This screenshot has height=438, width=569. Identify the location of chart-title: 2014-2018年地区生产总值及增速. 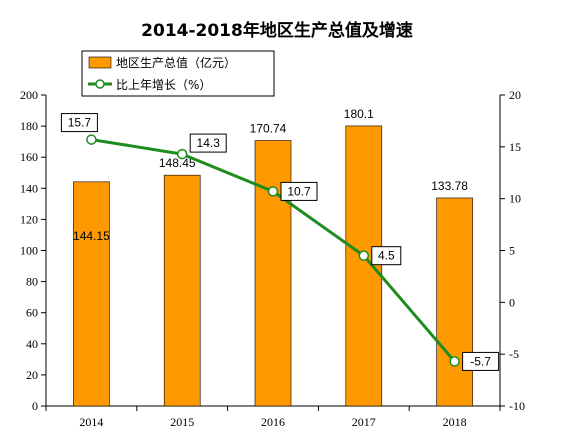
(277, 30).